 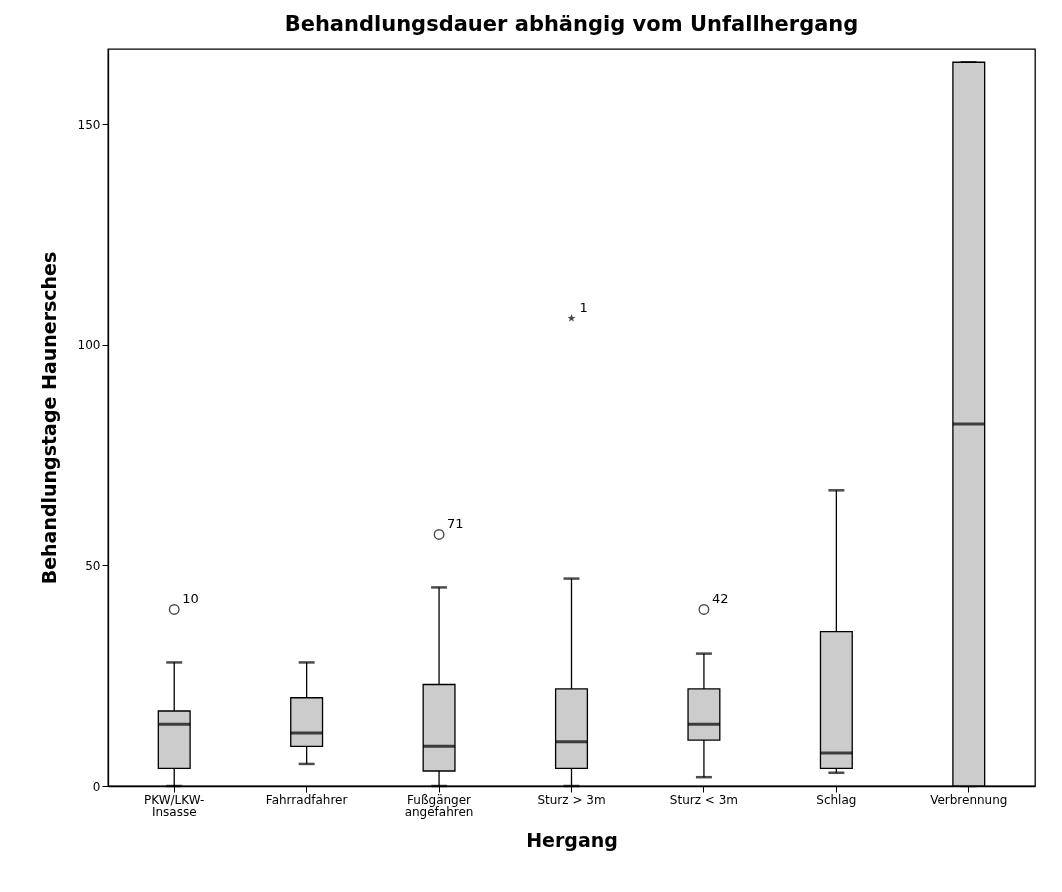 What do you see at coordinates (572, 839) in the screenshot?
I see `x-axis-title: Hergang` at bounding box center [572, 839].